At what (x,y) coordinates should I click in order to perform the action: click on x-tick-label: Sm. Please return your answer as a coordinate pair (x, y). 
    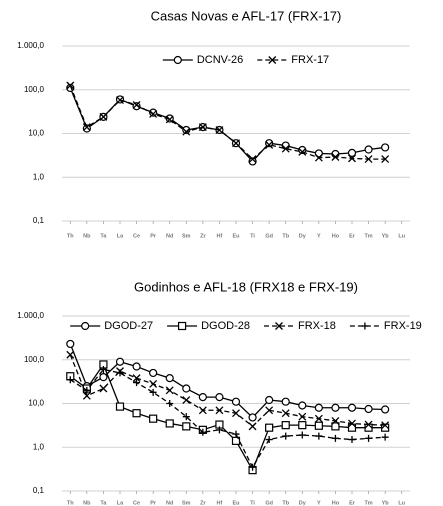
    Looking at the image, I should click on (186, 236).